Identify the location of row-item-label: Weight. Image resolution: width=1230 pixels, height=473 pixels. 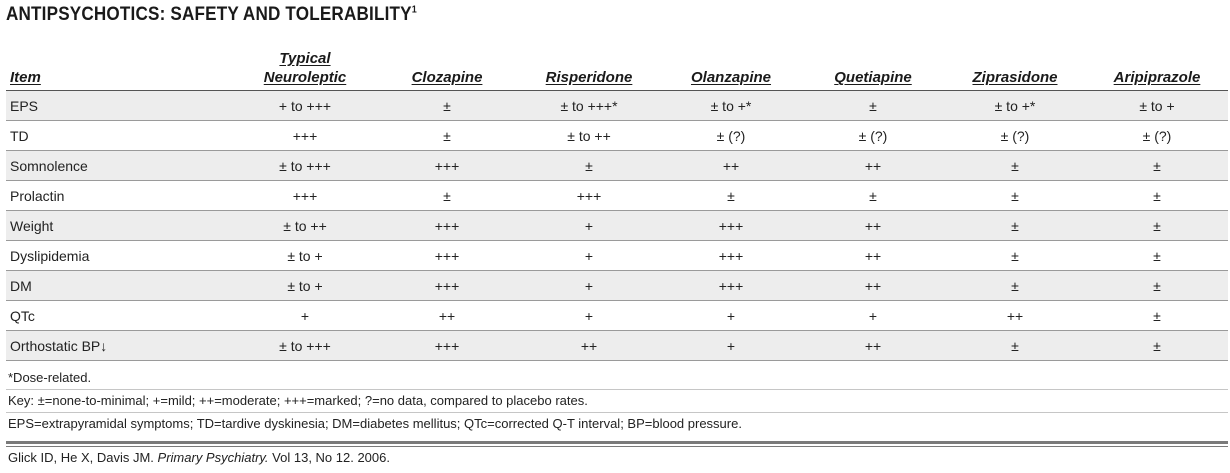
(120, 225).